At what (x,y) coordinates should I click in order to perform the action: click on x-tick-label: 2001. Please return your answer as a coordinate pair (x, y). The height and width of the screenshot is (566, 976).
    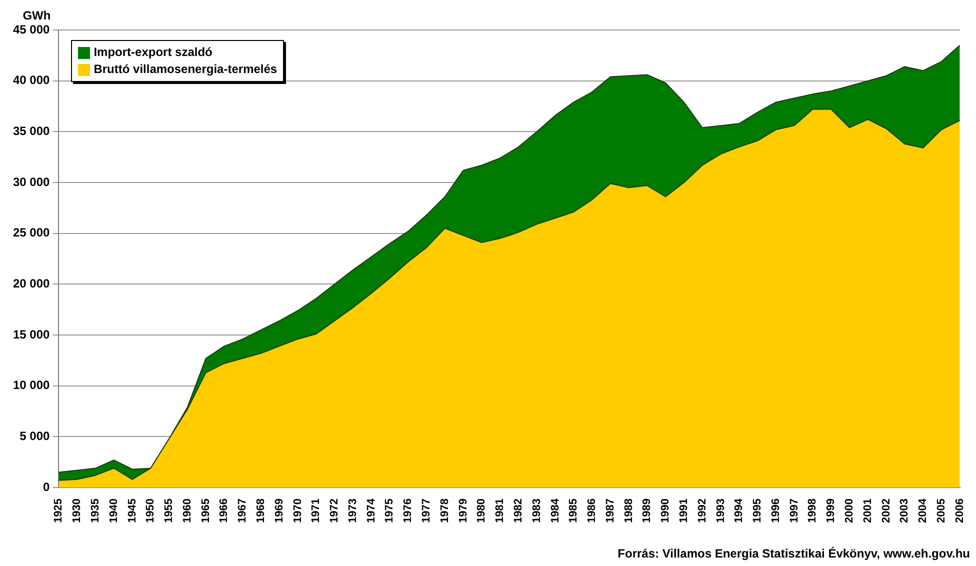
    Looking at the image, I should click on (868, 511).